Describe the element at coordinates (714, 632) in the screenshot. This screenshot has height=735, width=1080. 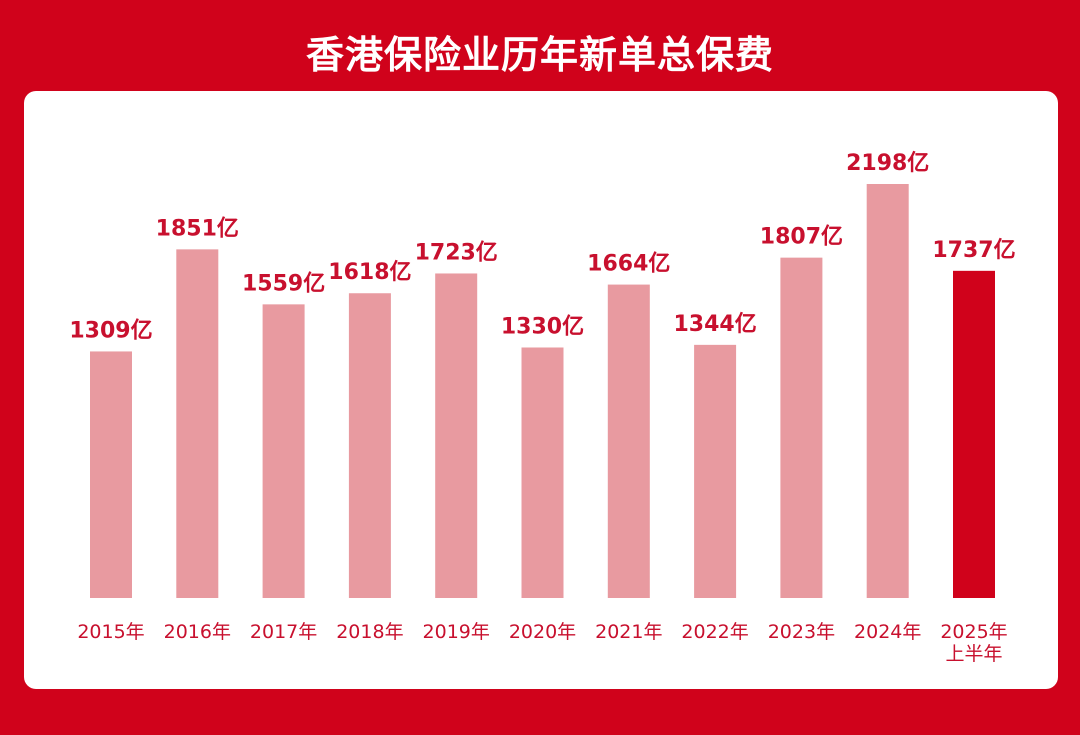
I see `x-tick-label-7: 2022年` at that location.